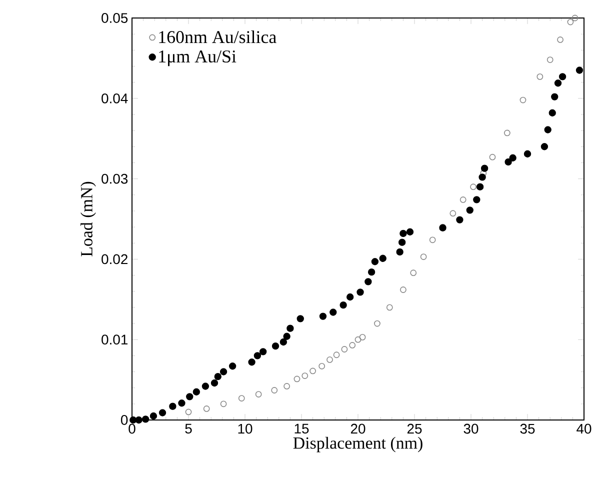 The width and height of the screenshot is (597, 493). I want to click on x-tick-label: 40, so click(584, 429).